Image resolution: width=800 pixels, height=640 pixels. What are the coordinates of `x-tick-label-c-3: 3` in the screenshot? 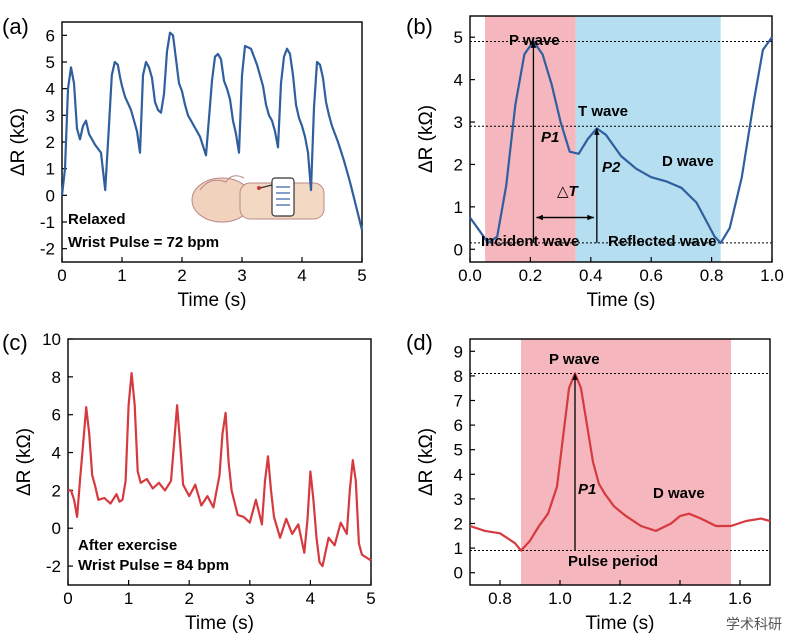 It's located at (249, 598).